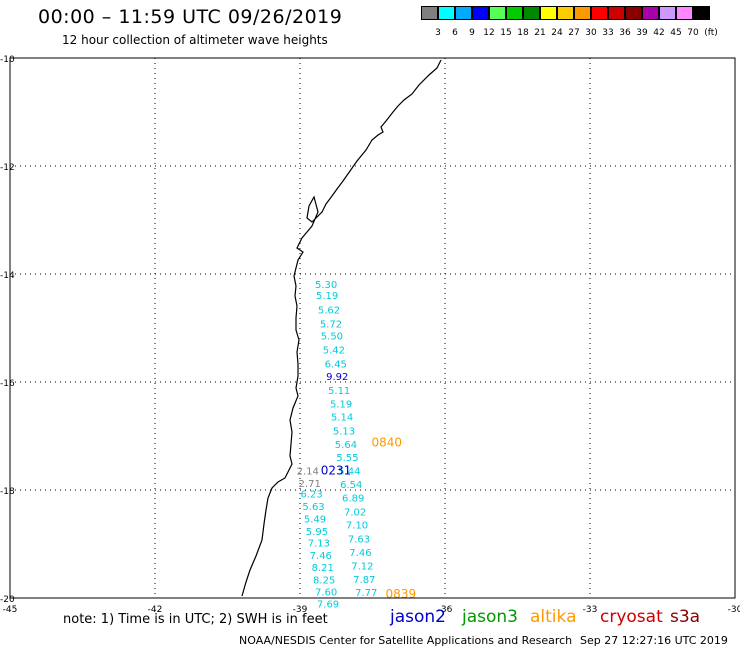  Describe the element at coordinates (326, 592) in the screenshot. I see `wave-height-label: 7.60` at that location.